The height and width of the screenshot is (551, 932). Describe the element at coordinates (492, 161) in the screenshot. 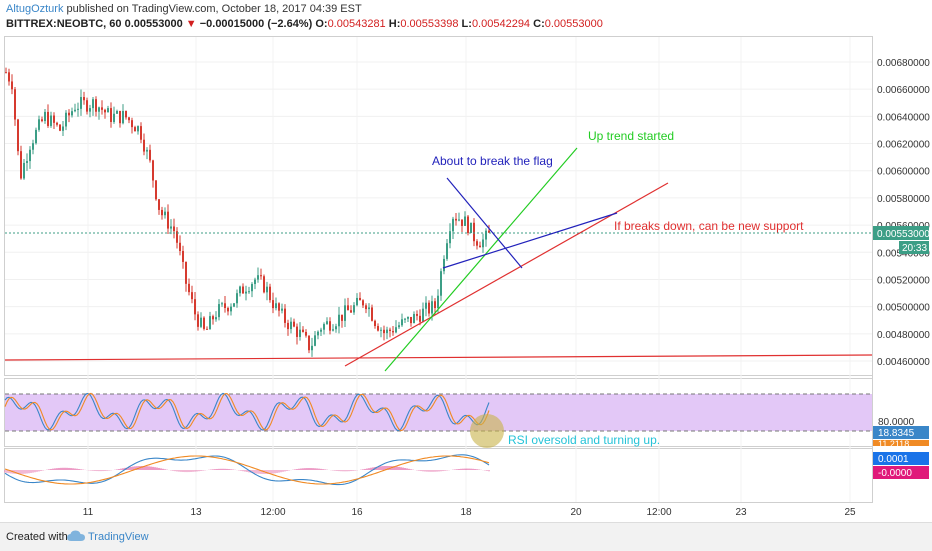

I see `annotation-flag: About to break the flag` at that location.